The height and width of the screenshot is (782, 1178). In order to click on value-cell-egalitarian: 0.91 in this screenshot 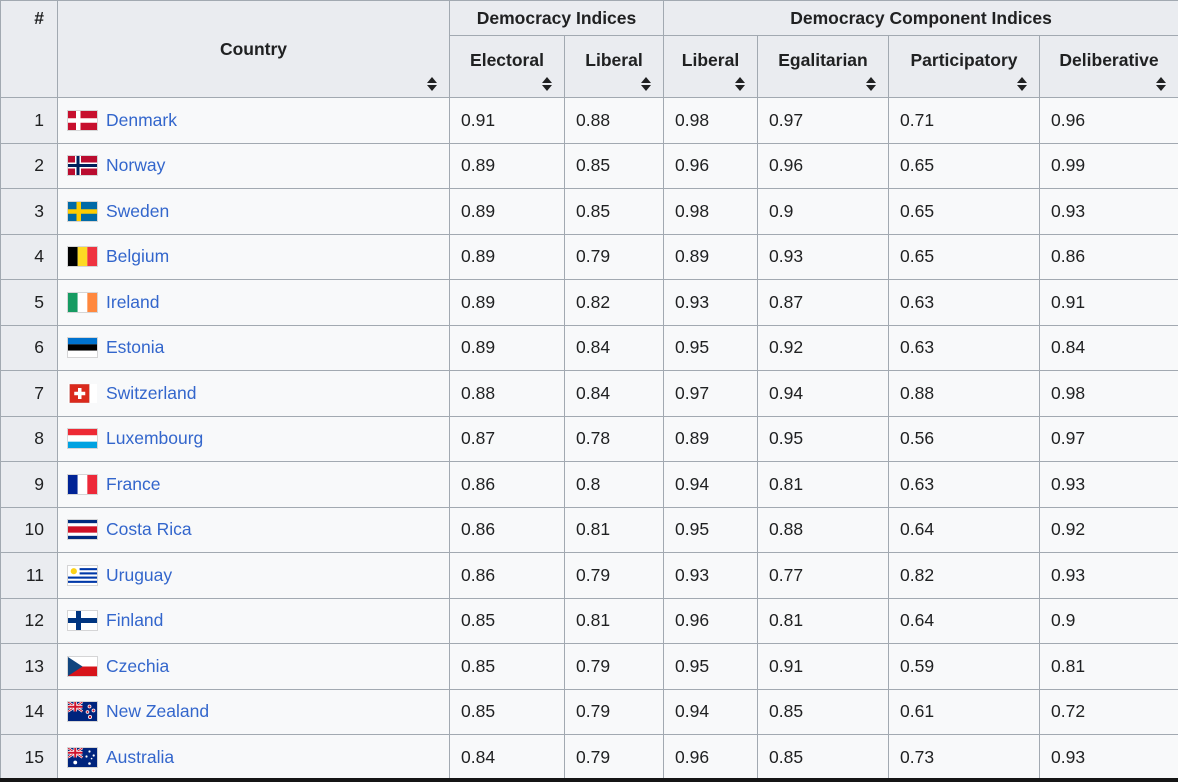, I will do `click(823, 666)`.